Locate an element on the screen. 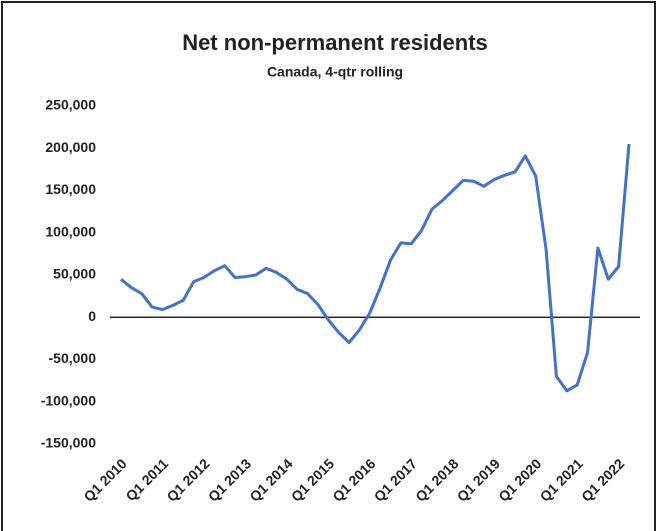 This screenshot has width=657, height=531. chart-title: Net non-permanent residents is located at coordinates (335, 42).